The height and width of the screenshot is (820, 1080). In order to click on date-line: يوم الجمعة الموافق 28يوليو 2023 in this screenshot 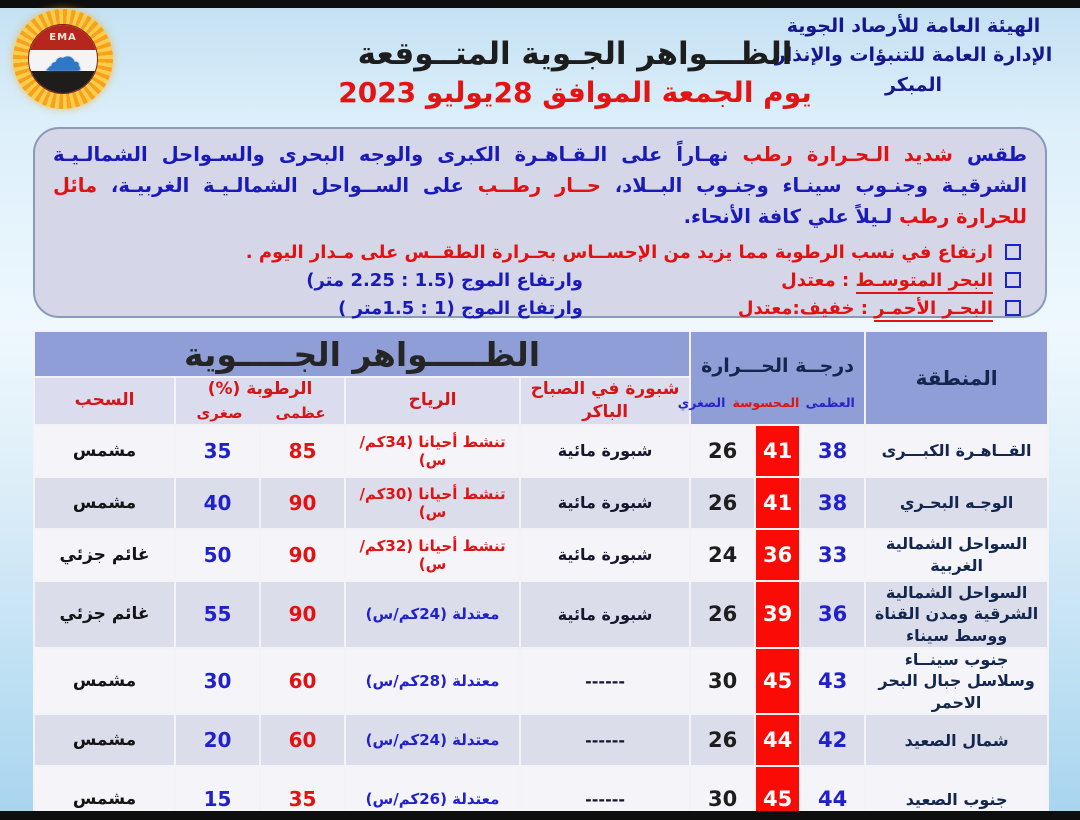, I will do `click(575, 92)`.